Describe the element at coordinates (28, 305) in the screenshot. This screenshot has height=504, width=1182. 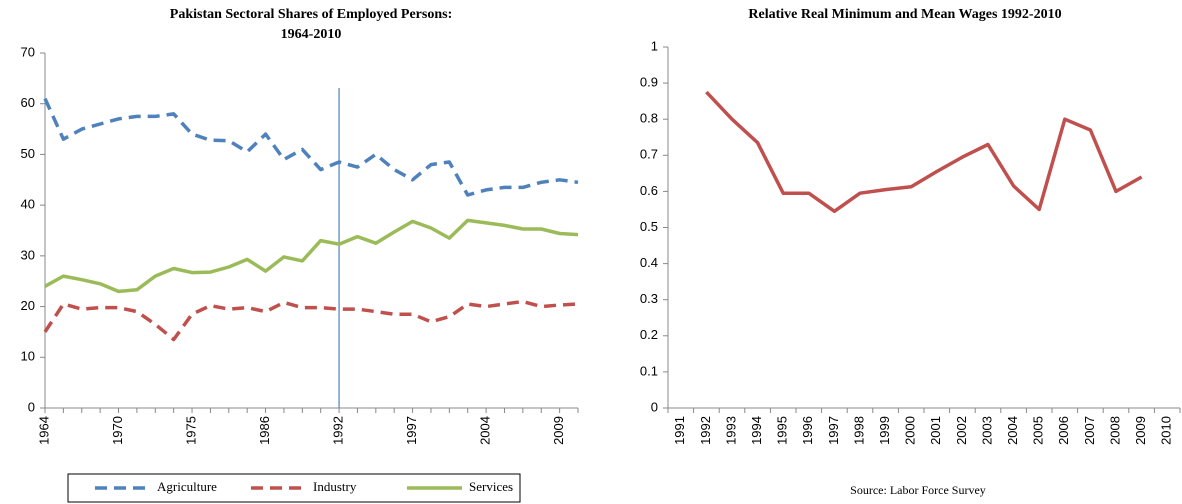
I see `y-tick-label: 20` at that location.